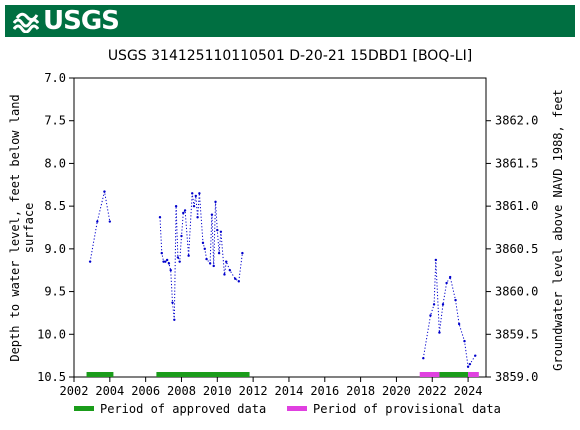 Image resolution: width=580 pixels, height=430 pixels. What do you see at coordinates (516, 206) in the screenshot?
I see `y-right-tick-label: 3861.0` at bounding box center [516, 206].